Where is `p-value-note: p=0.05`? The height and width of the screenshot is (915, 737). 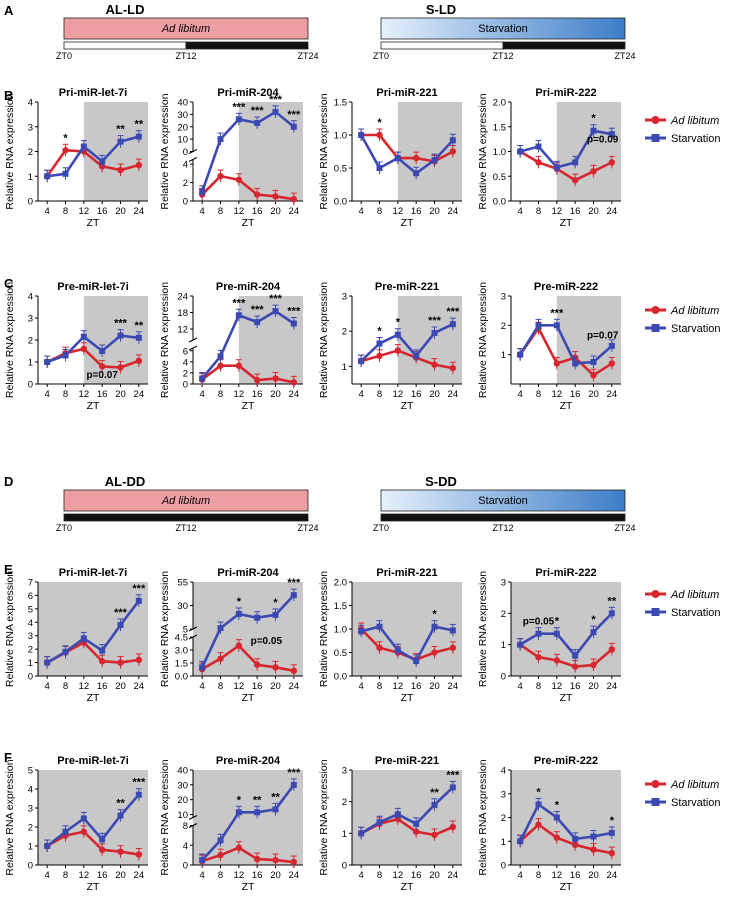 p-value-note: p=0.05 is located at coordinates (539, 621).